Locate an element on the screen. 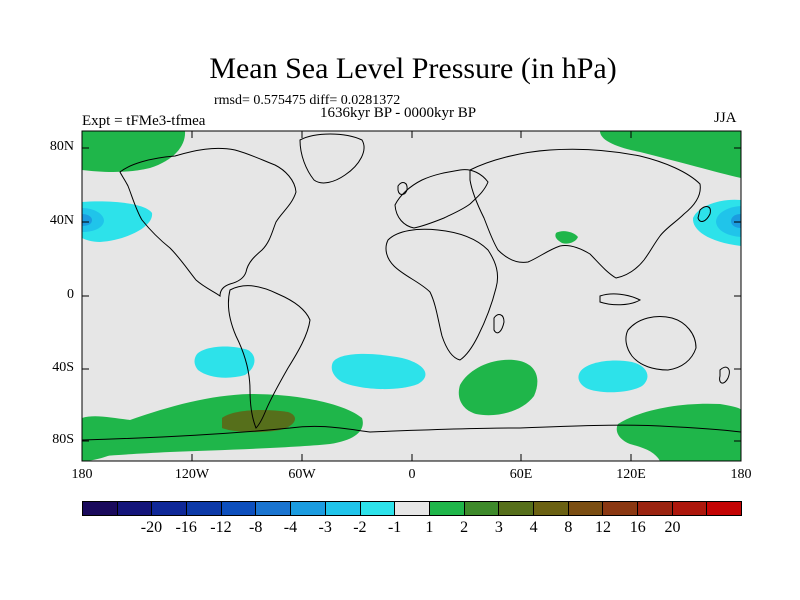 This screenshot has width=800, height=600. colorbar-label: 12 is located at coordinates (603, 527).